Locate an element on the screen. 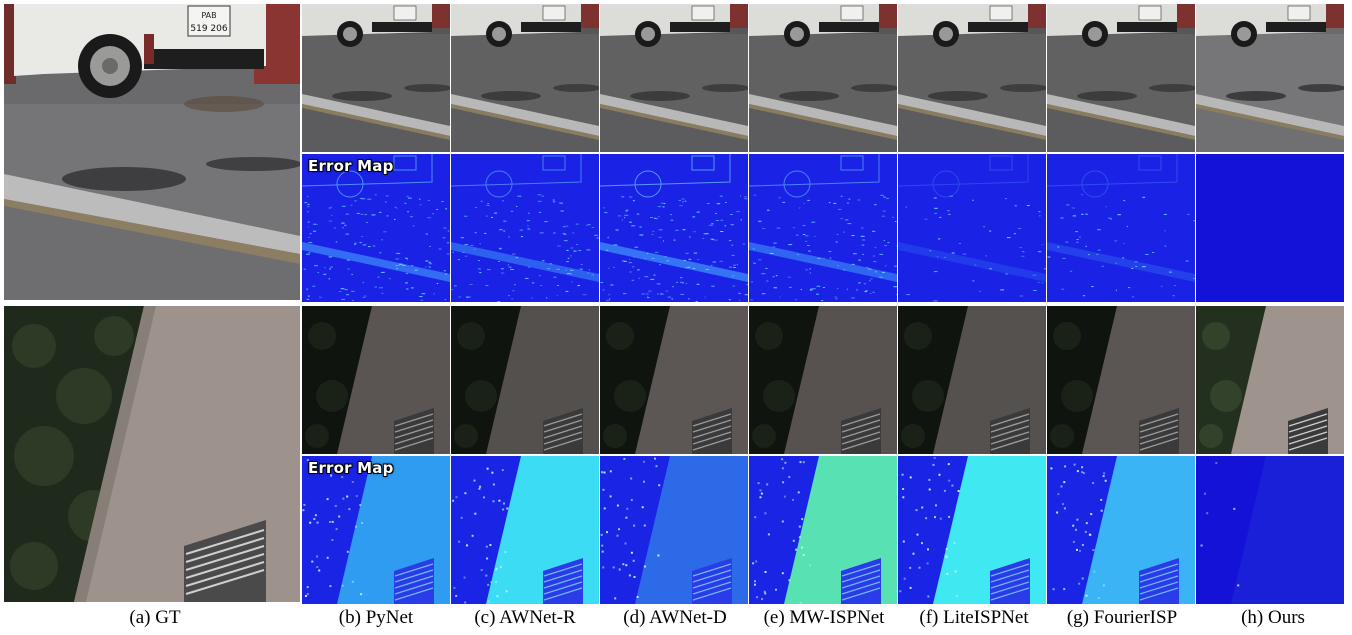  license-plate-text: 519 206 is located at coordinates (208, 29).